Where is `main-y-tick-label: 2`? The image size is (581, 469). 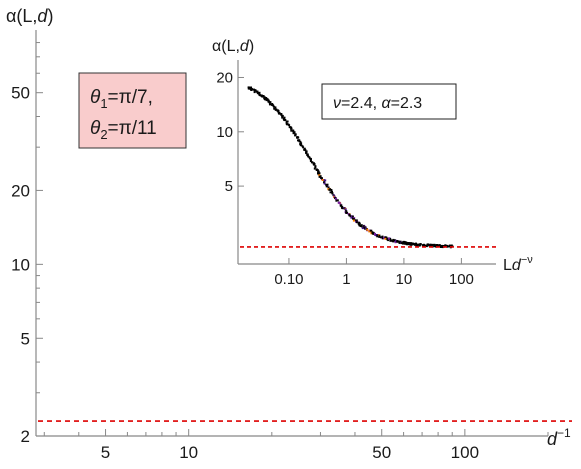
main-y-tick-label: 2 is located at coordinates (25, 436).